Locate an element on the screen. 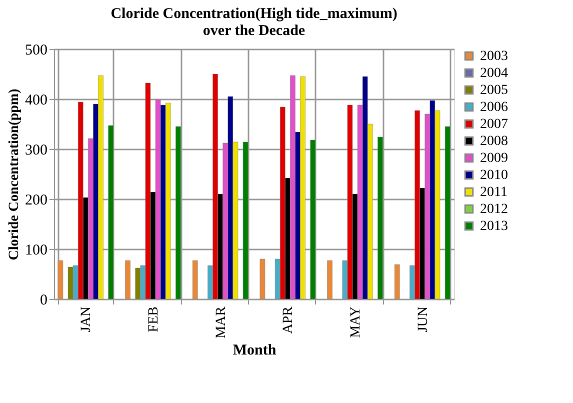 The height and width of the screenshot is (403, 573). y-axis-title: Cloride Concentration(ppm) is located at coordinates (14, 174).